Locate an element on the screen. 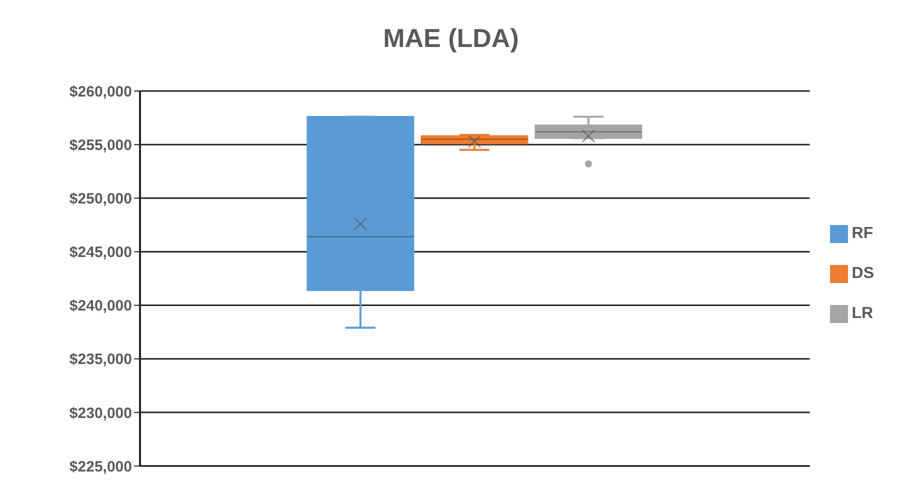  y-tick-label: $230,000 is located at coordinates (100, 413).